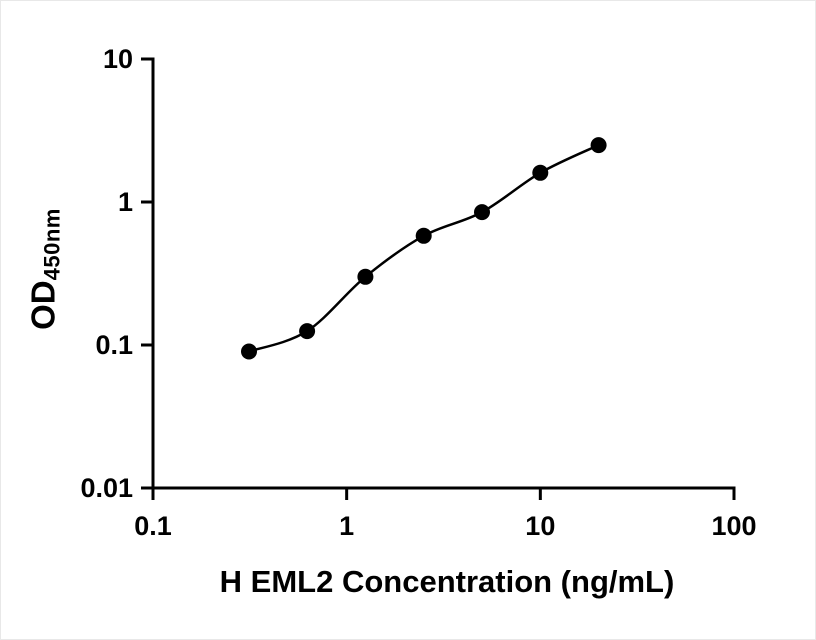 The width and height of the screenshot is (816, 640). Describe the element at coordinates (118, 59) in the screenshot. I see `y-tick-label: 10` at that location.